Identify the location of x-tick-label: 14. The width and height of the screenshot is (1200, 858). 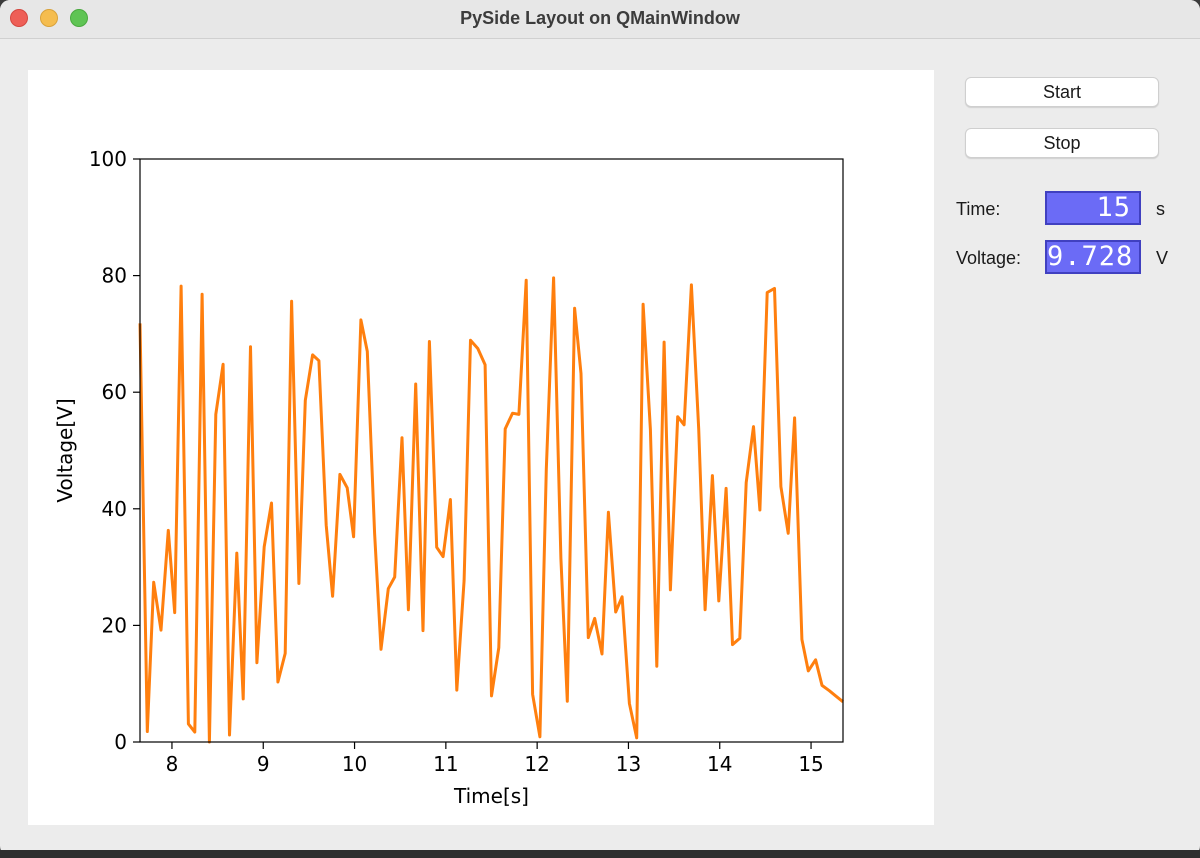
(719, 764).